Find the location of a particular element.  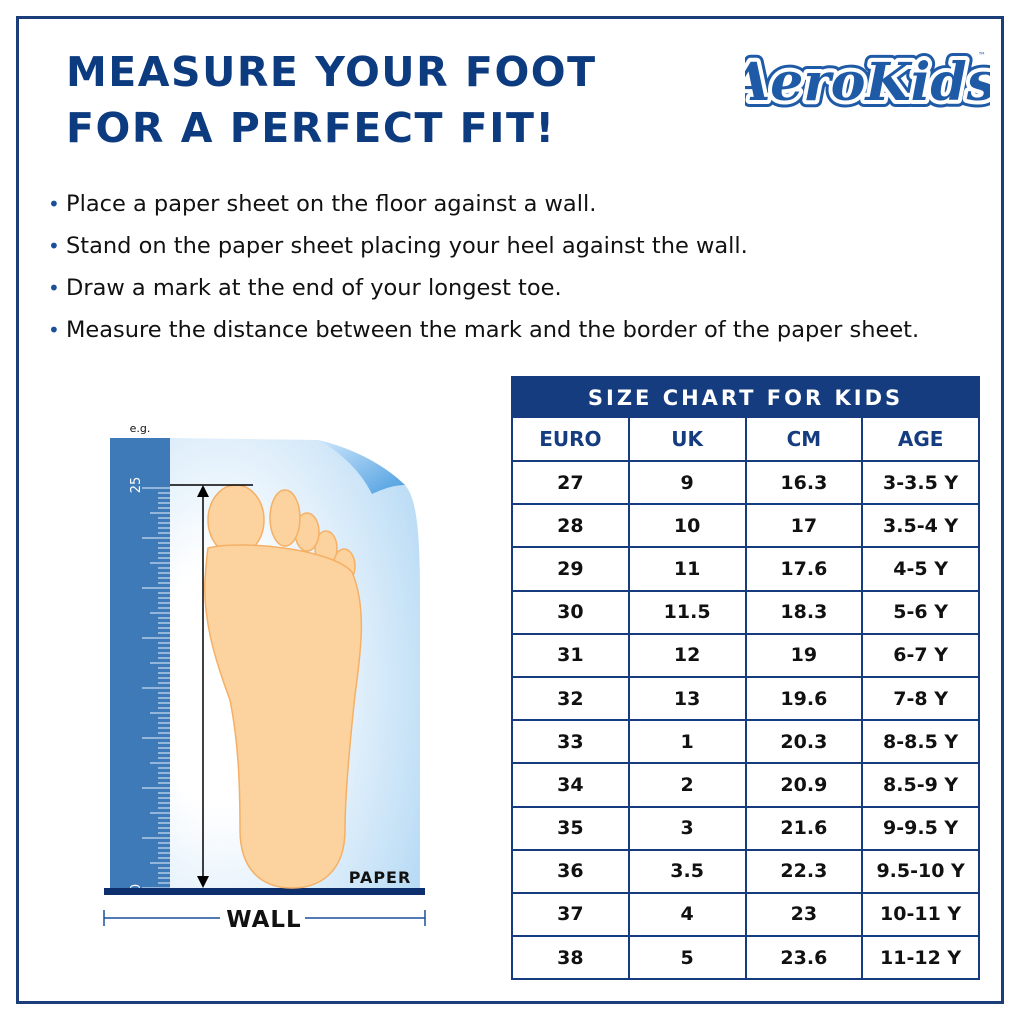

ruler-ticks is located at coordinates (156, 688).